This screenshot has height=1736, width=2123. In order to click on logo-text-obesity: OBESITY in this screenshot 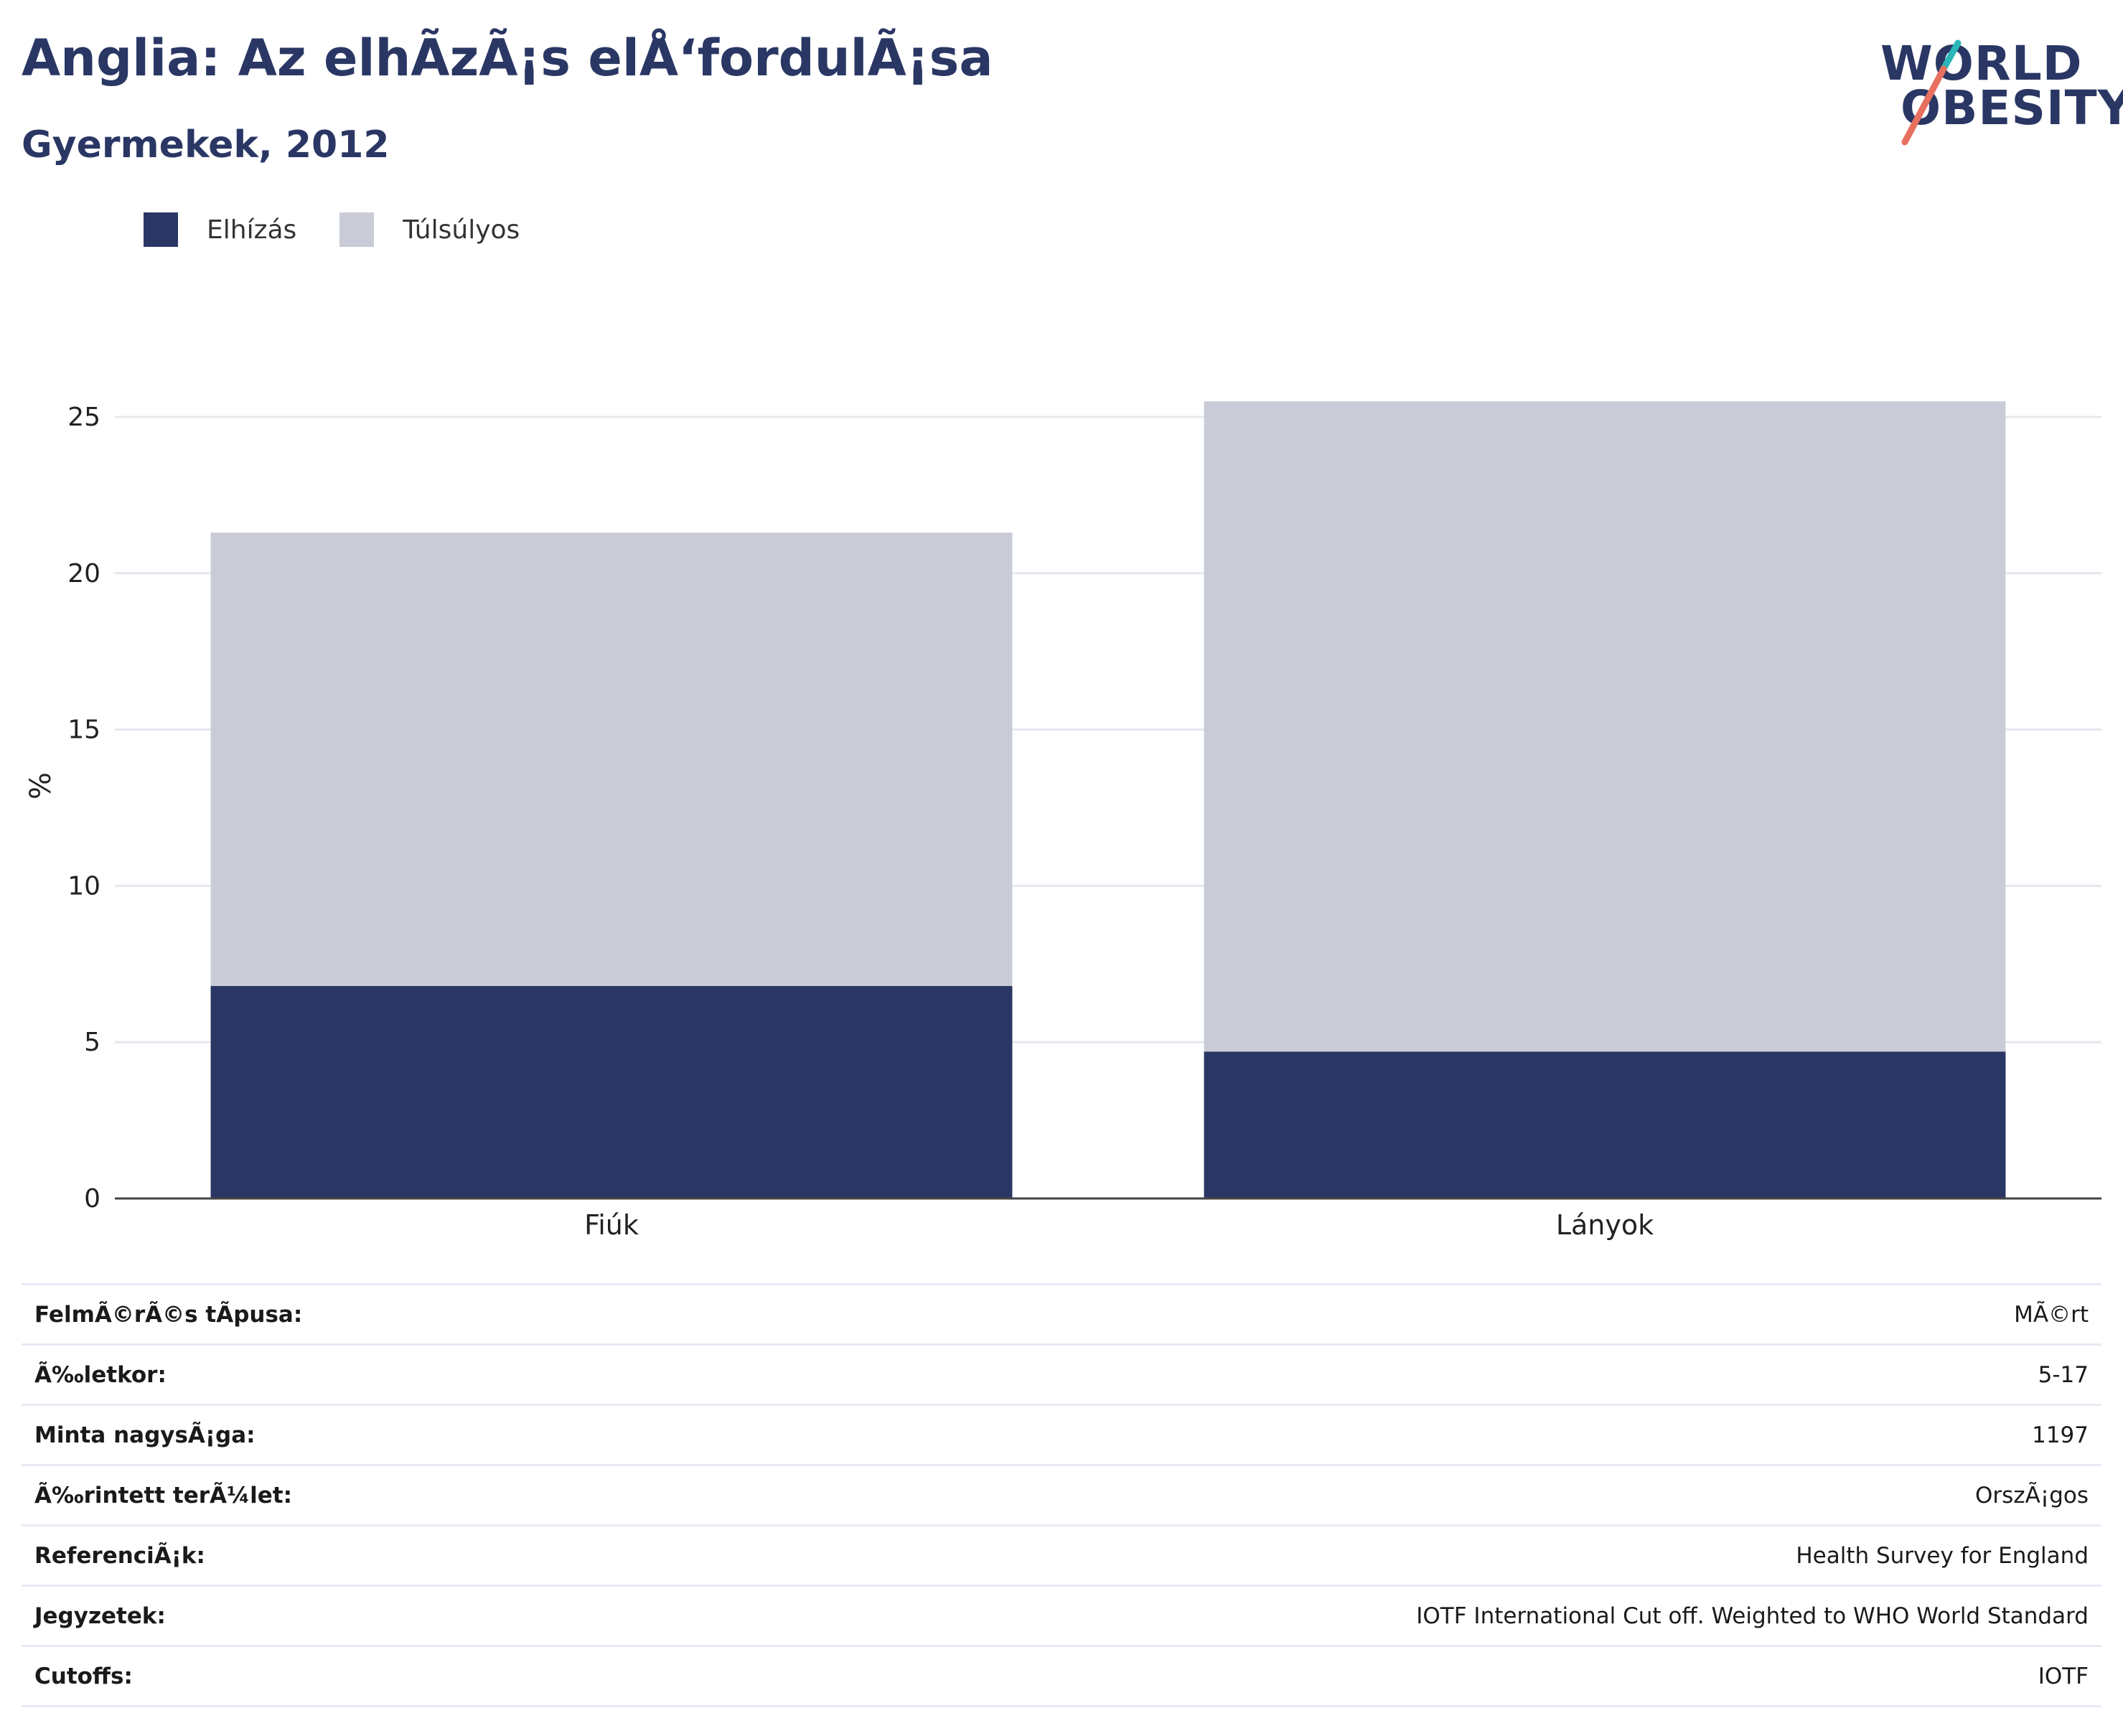, I will do `click(2012, 108)`.